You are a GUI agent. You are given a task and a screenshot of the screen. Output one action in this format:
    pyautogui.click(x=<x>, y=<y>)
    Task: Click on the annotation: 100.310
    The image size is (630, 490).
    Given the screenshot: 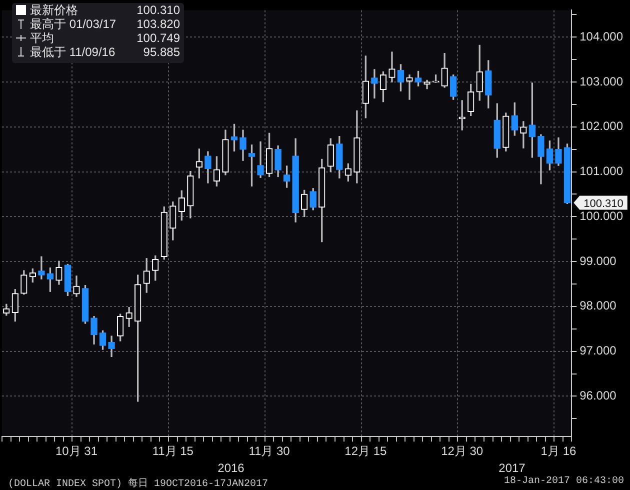 What is the action you would take?
    pyautogui.click(x=158, y=10)
    